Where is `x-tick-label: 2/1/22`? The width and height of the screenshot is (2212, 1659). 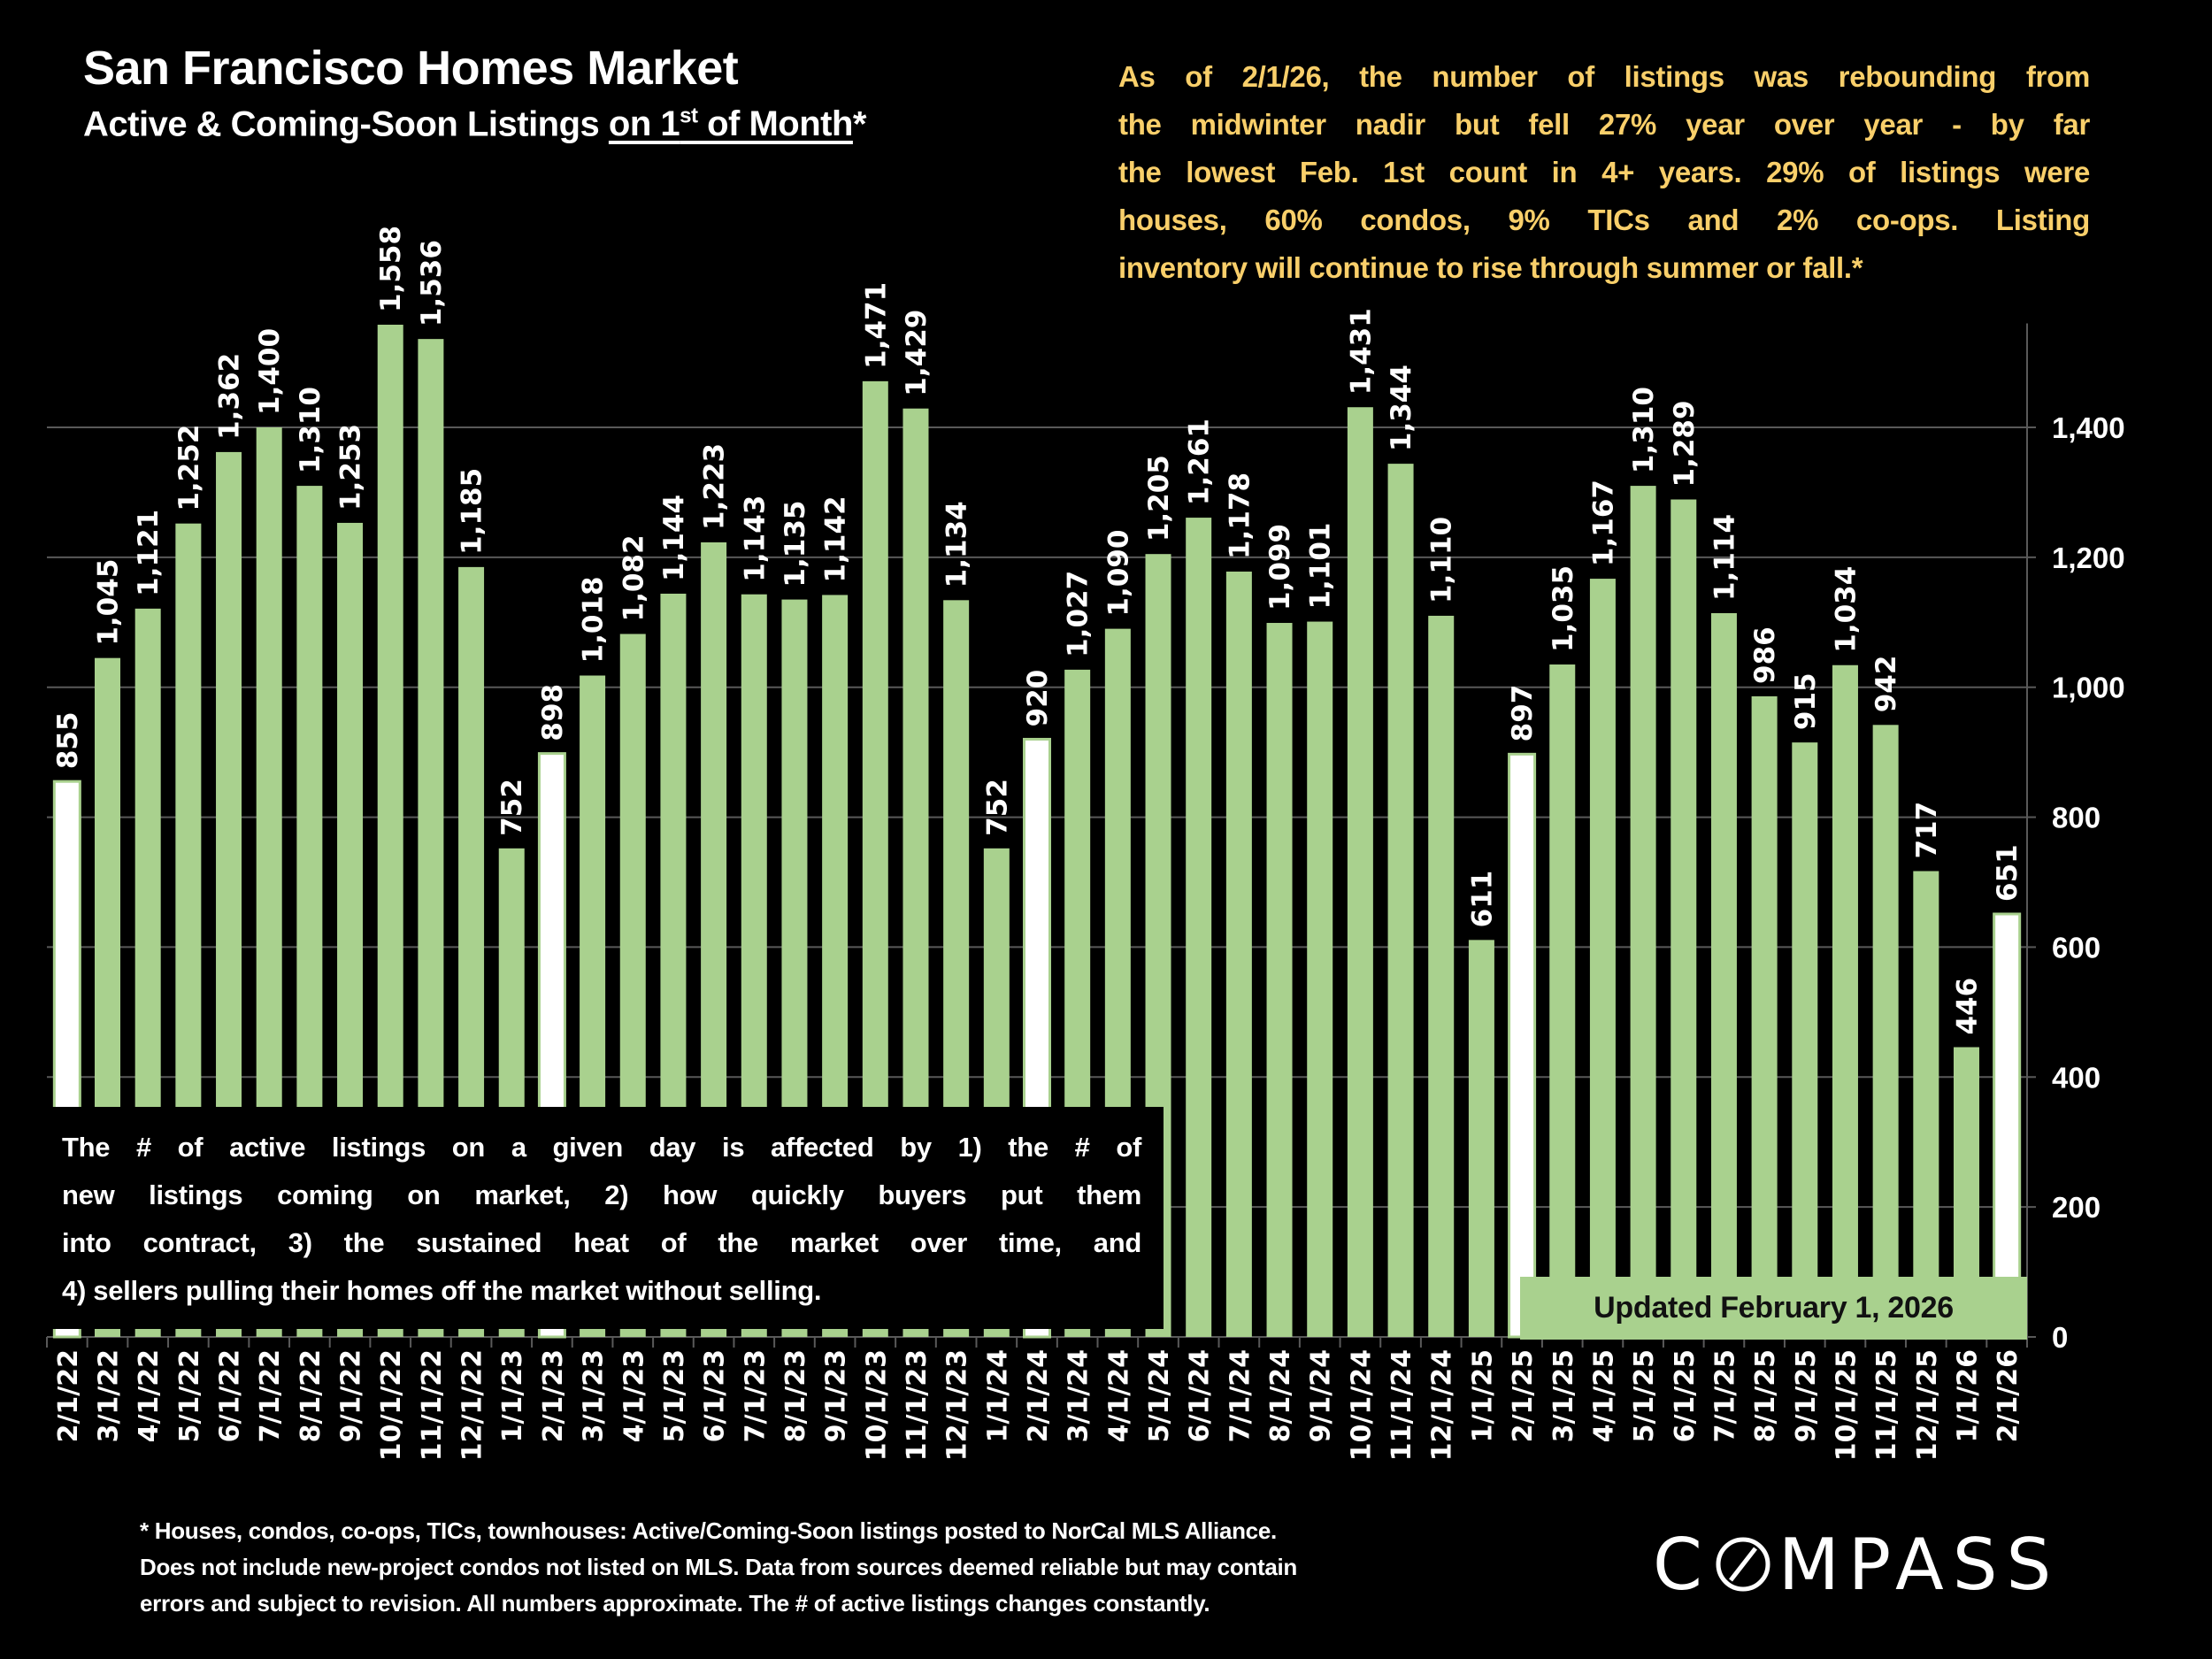 x-tick-label: 2/1/22 is located at coordinates (69, 1396).